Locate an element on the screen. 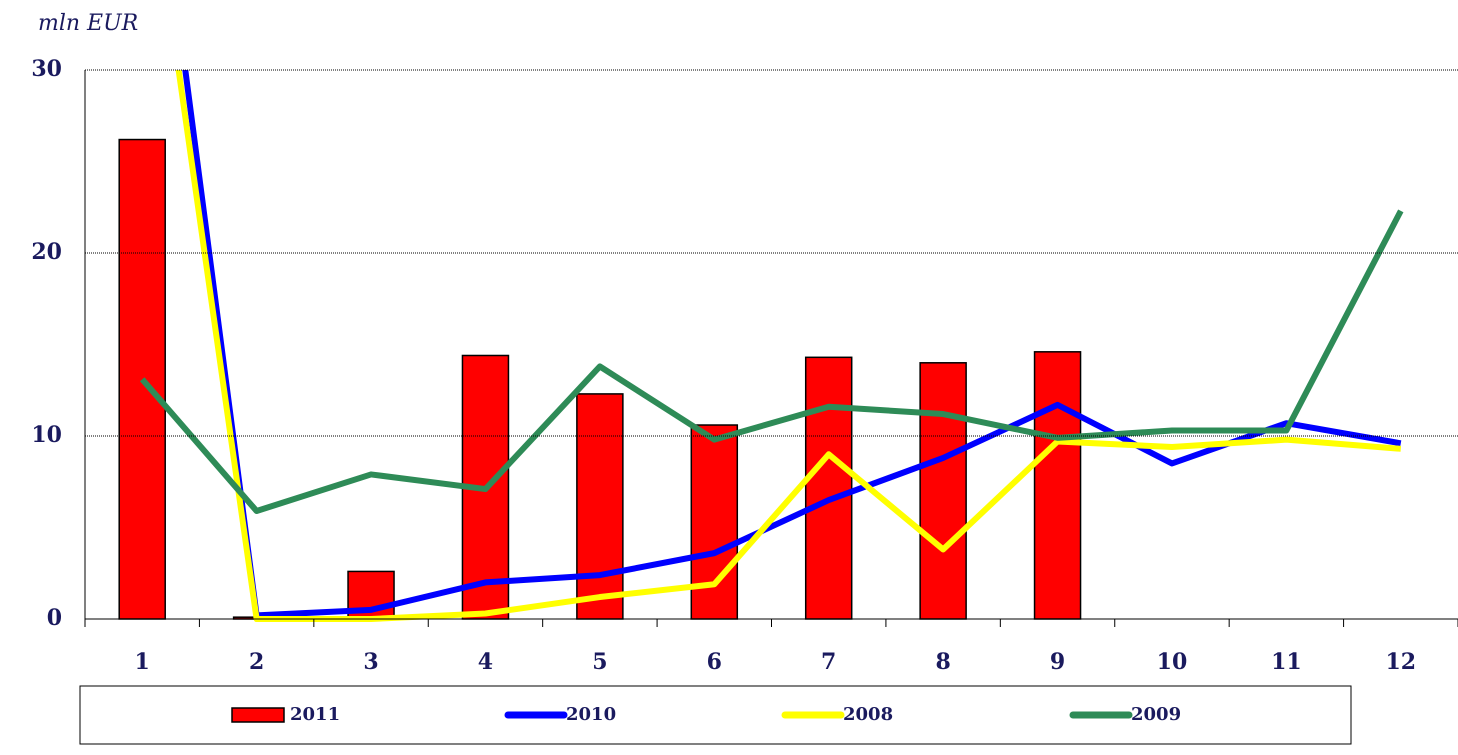 Image resolution: width=1458 pixels, height=755 pixels. y-tick-label: 20 is located at coordinates (46, 252).